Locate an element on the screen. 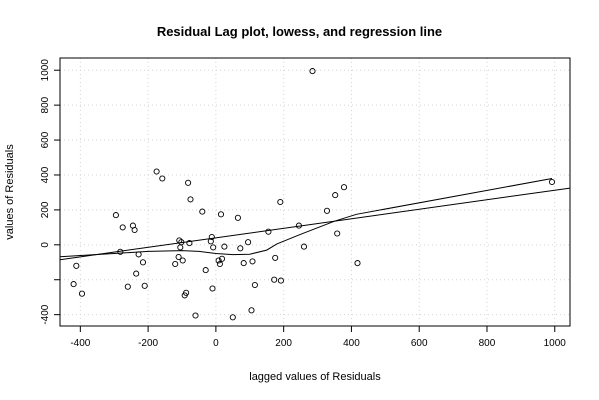 The image size is (599, 400). x-tick-label: 400 is located at coordinates (351, 343).